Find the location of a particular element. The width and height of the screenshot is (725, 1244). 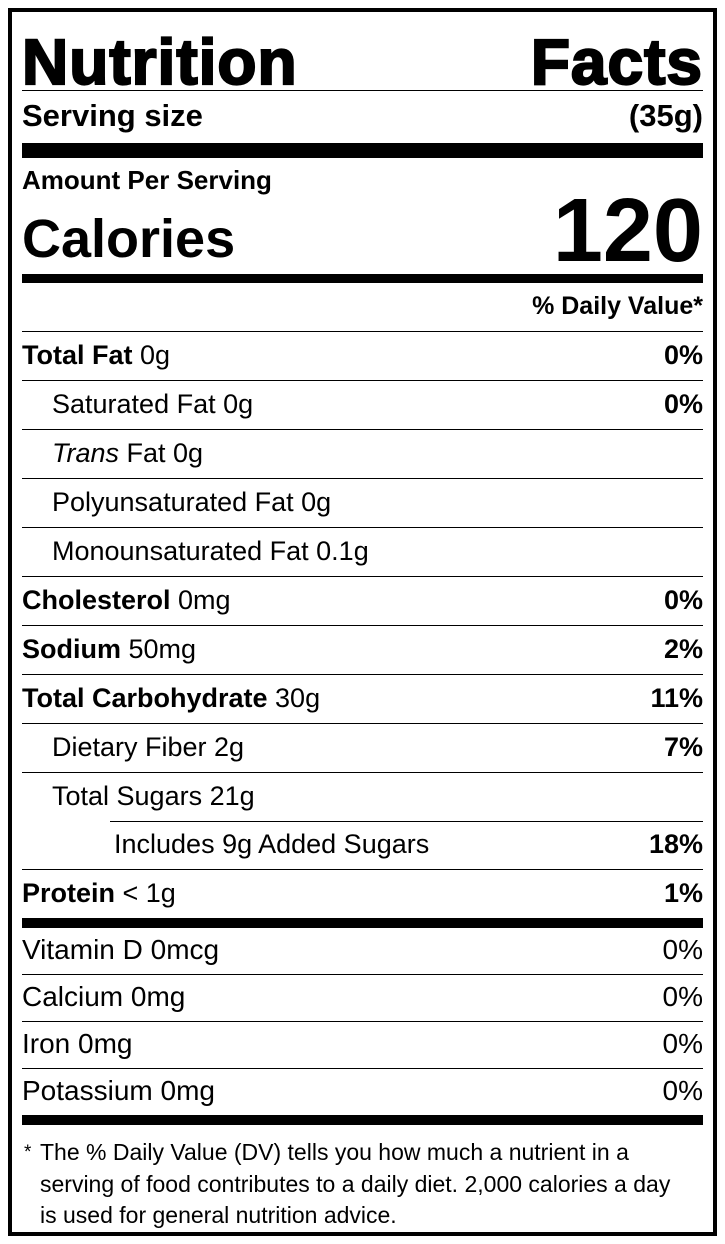

nutrient-row: Total Sugars 21g is located at coordinates (362, 796).